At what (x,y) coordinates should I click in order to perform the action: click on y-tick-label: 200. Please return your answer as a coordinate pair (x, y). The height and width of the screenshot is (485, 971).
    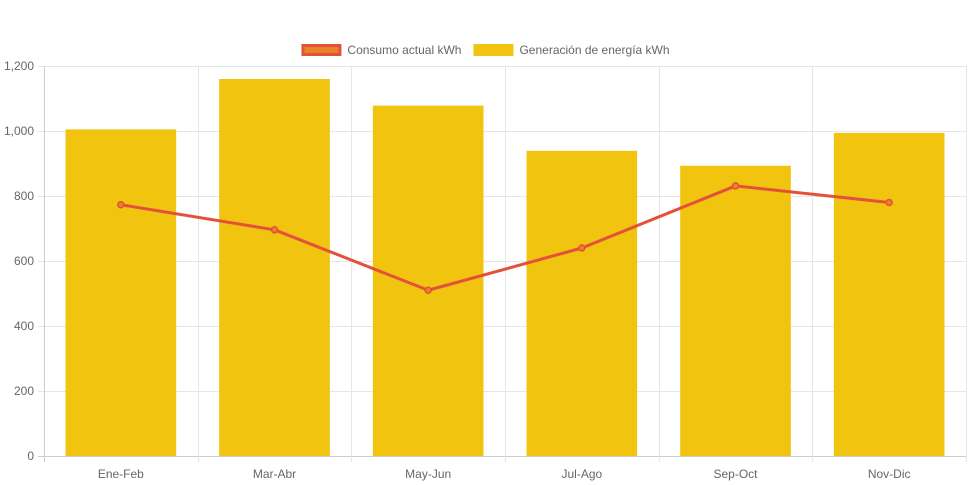
    Looking at the image, I should click on (24, 391).